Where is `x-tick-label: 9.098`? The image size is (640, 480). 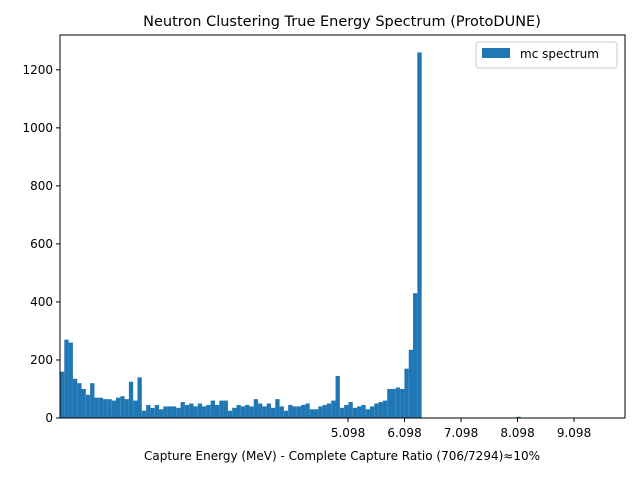 x-tick-label: 9.098 is located at coordinates (574, 433).